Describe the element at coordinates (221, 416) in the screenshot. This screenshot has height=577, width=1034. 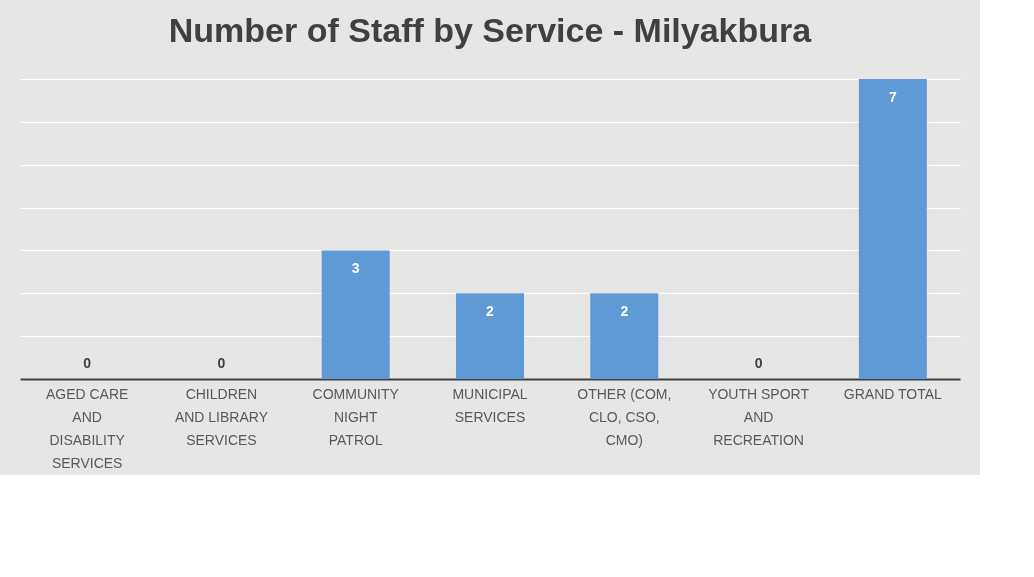
I see `x-tick-label: CHILDREN AND LIBRARY SERVICES` at that location.